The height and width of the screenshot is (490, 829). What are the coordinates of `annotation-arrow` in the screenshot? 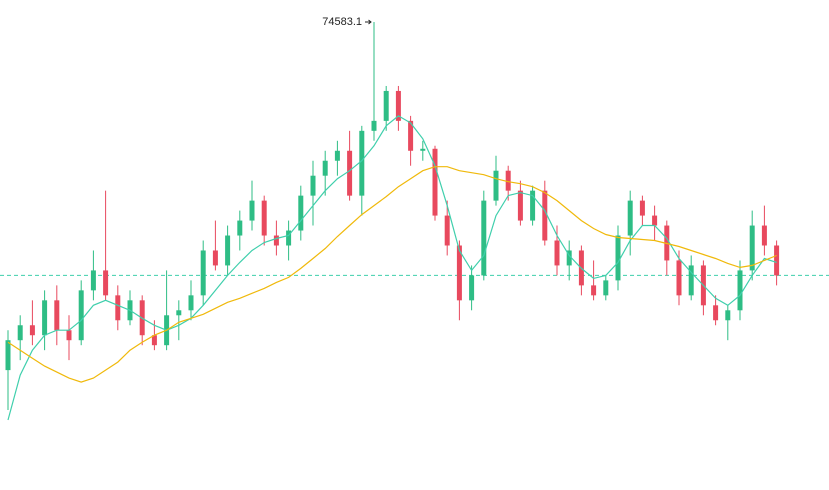 It's located at (368, 22).